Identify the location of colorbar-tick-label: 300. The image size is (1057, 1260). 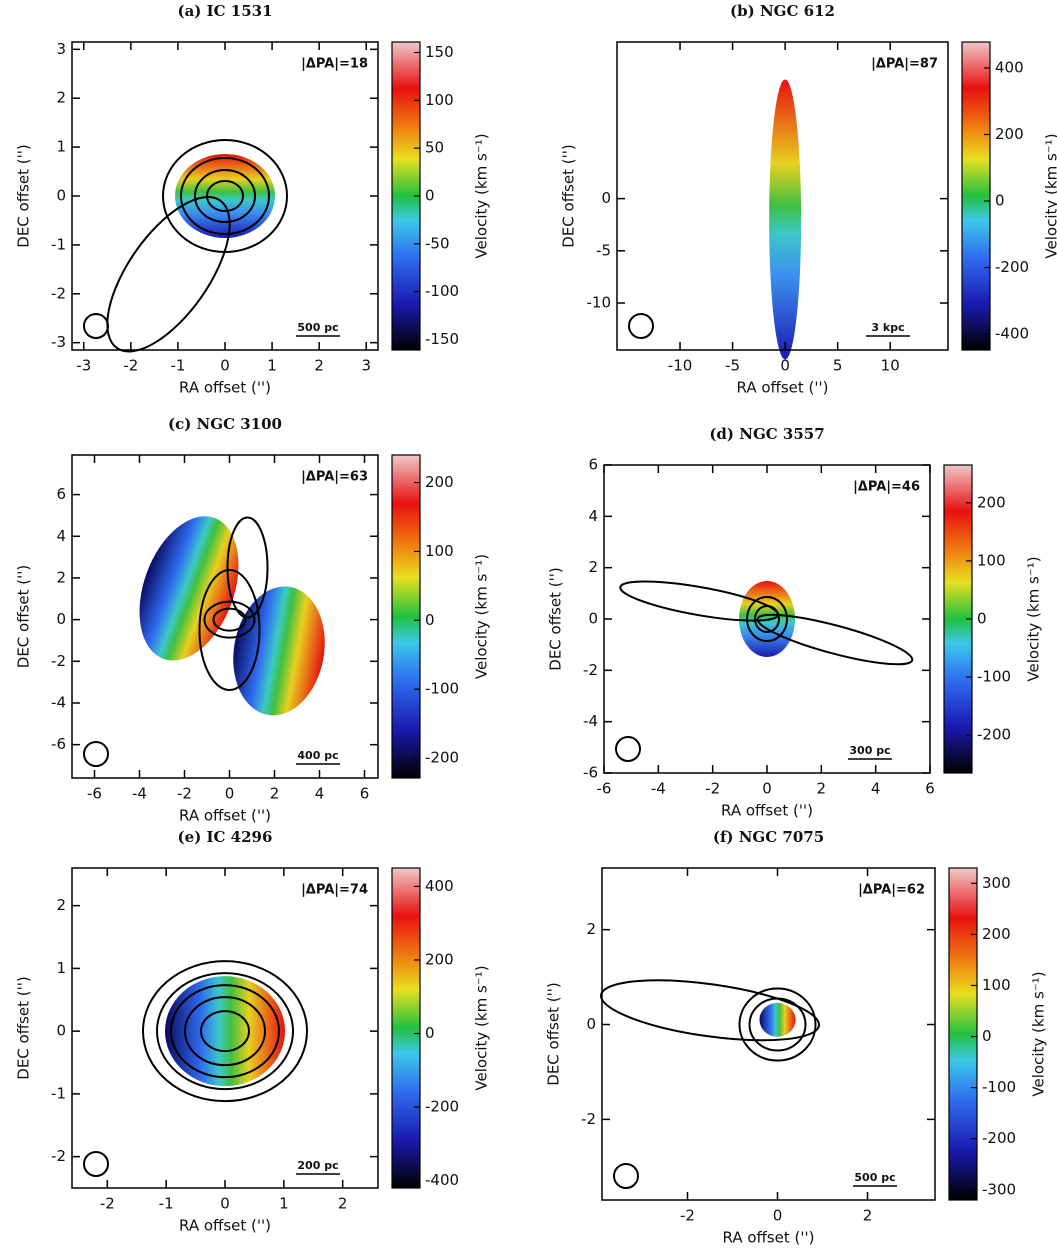
(996, 883).